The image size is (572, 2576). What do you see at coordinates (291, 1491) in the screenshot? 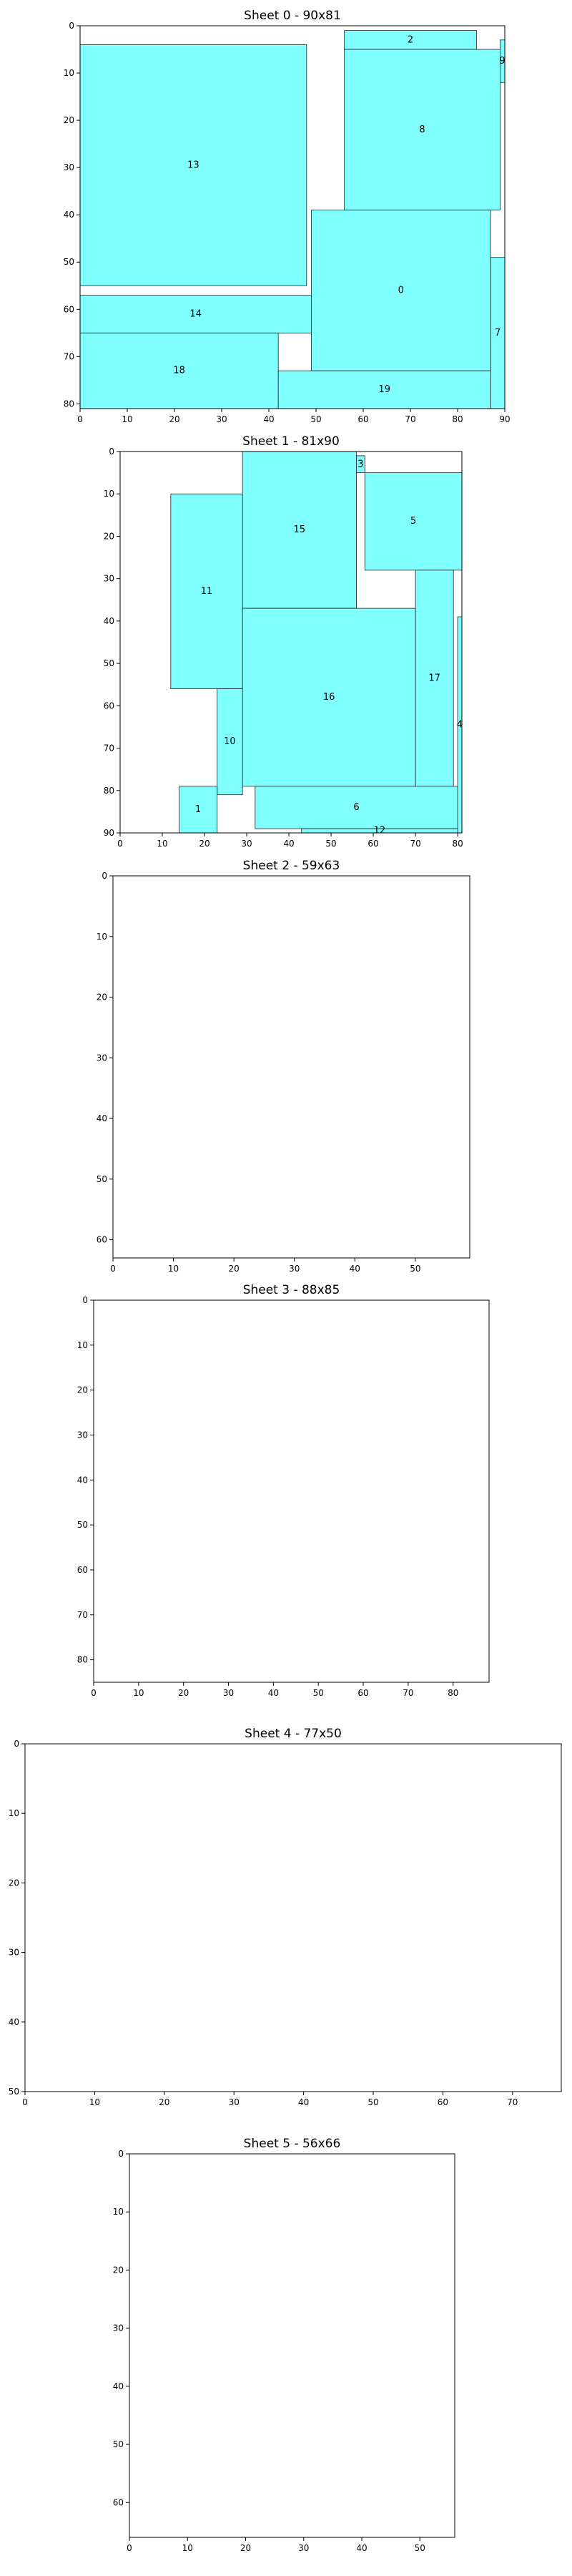
I see `sheet-3-frame` at bounding box center [291, 1491].